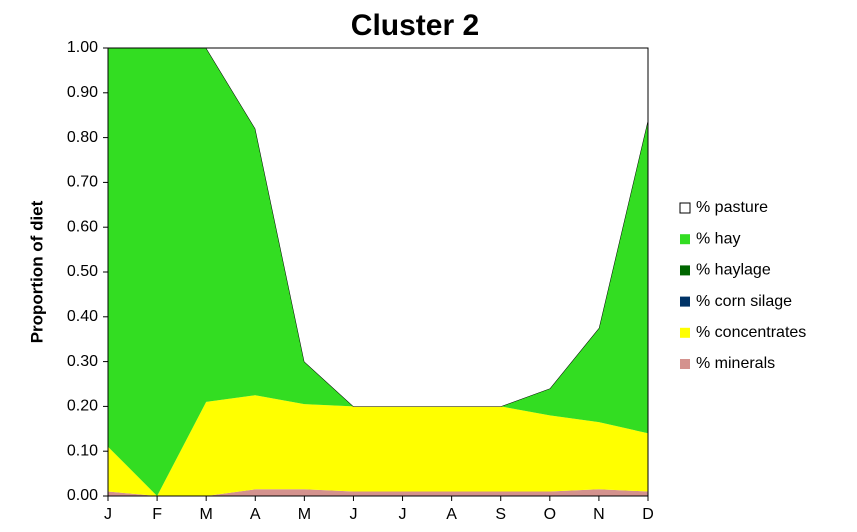 The height and width of the screenshot is (532, 857). Describe the element at coordinates (648, 514) in the screenshot. I see `x-tick-label: D` at that location.